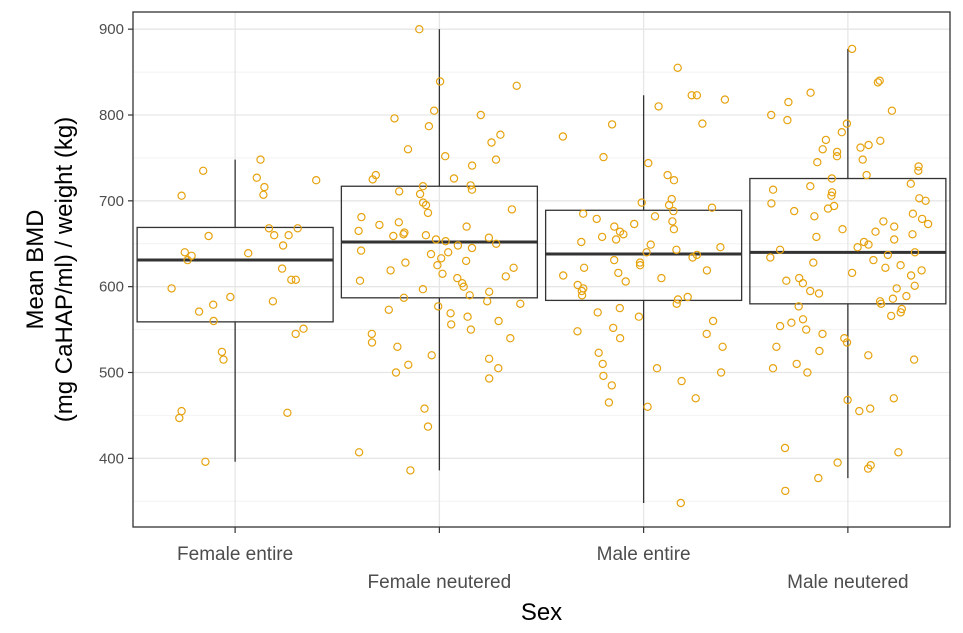 The image size is (963, 633). What do you see at coordinates (644, 554) in the screenshot?
I see `x-tick-label: Male entire` at bounding box center [644, 554].